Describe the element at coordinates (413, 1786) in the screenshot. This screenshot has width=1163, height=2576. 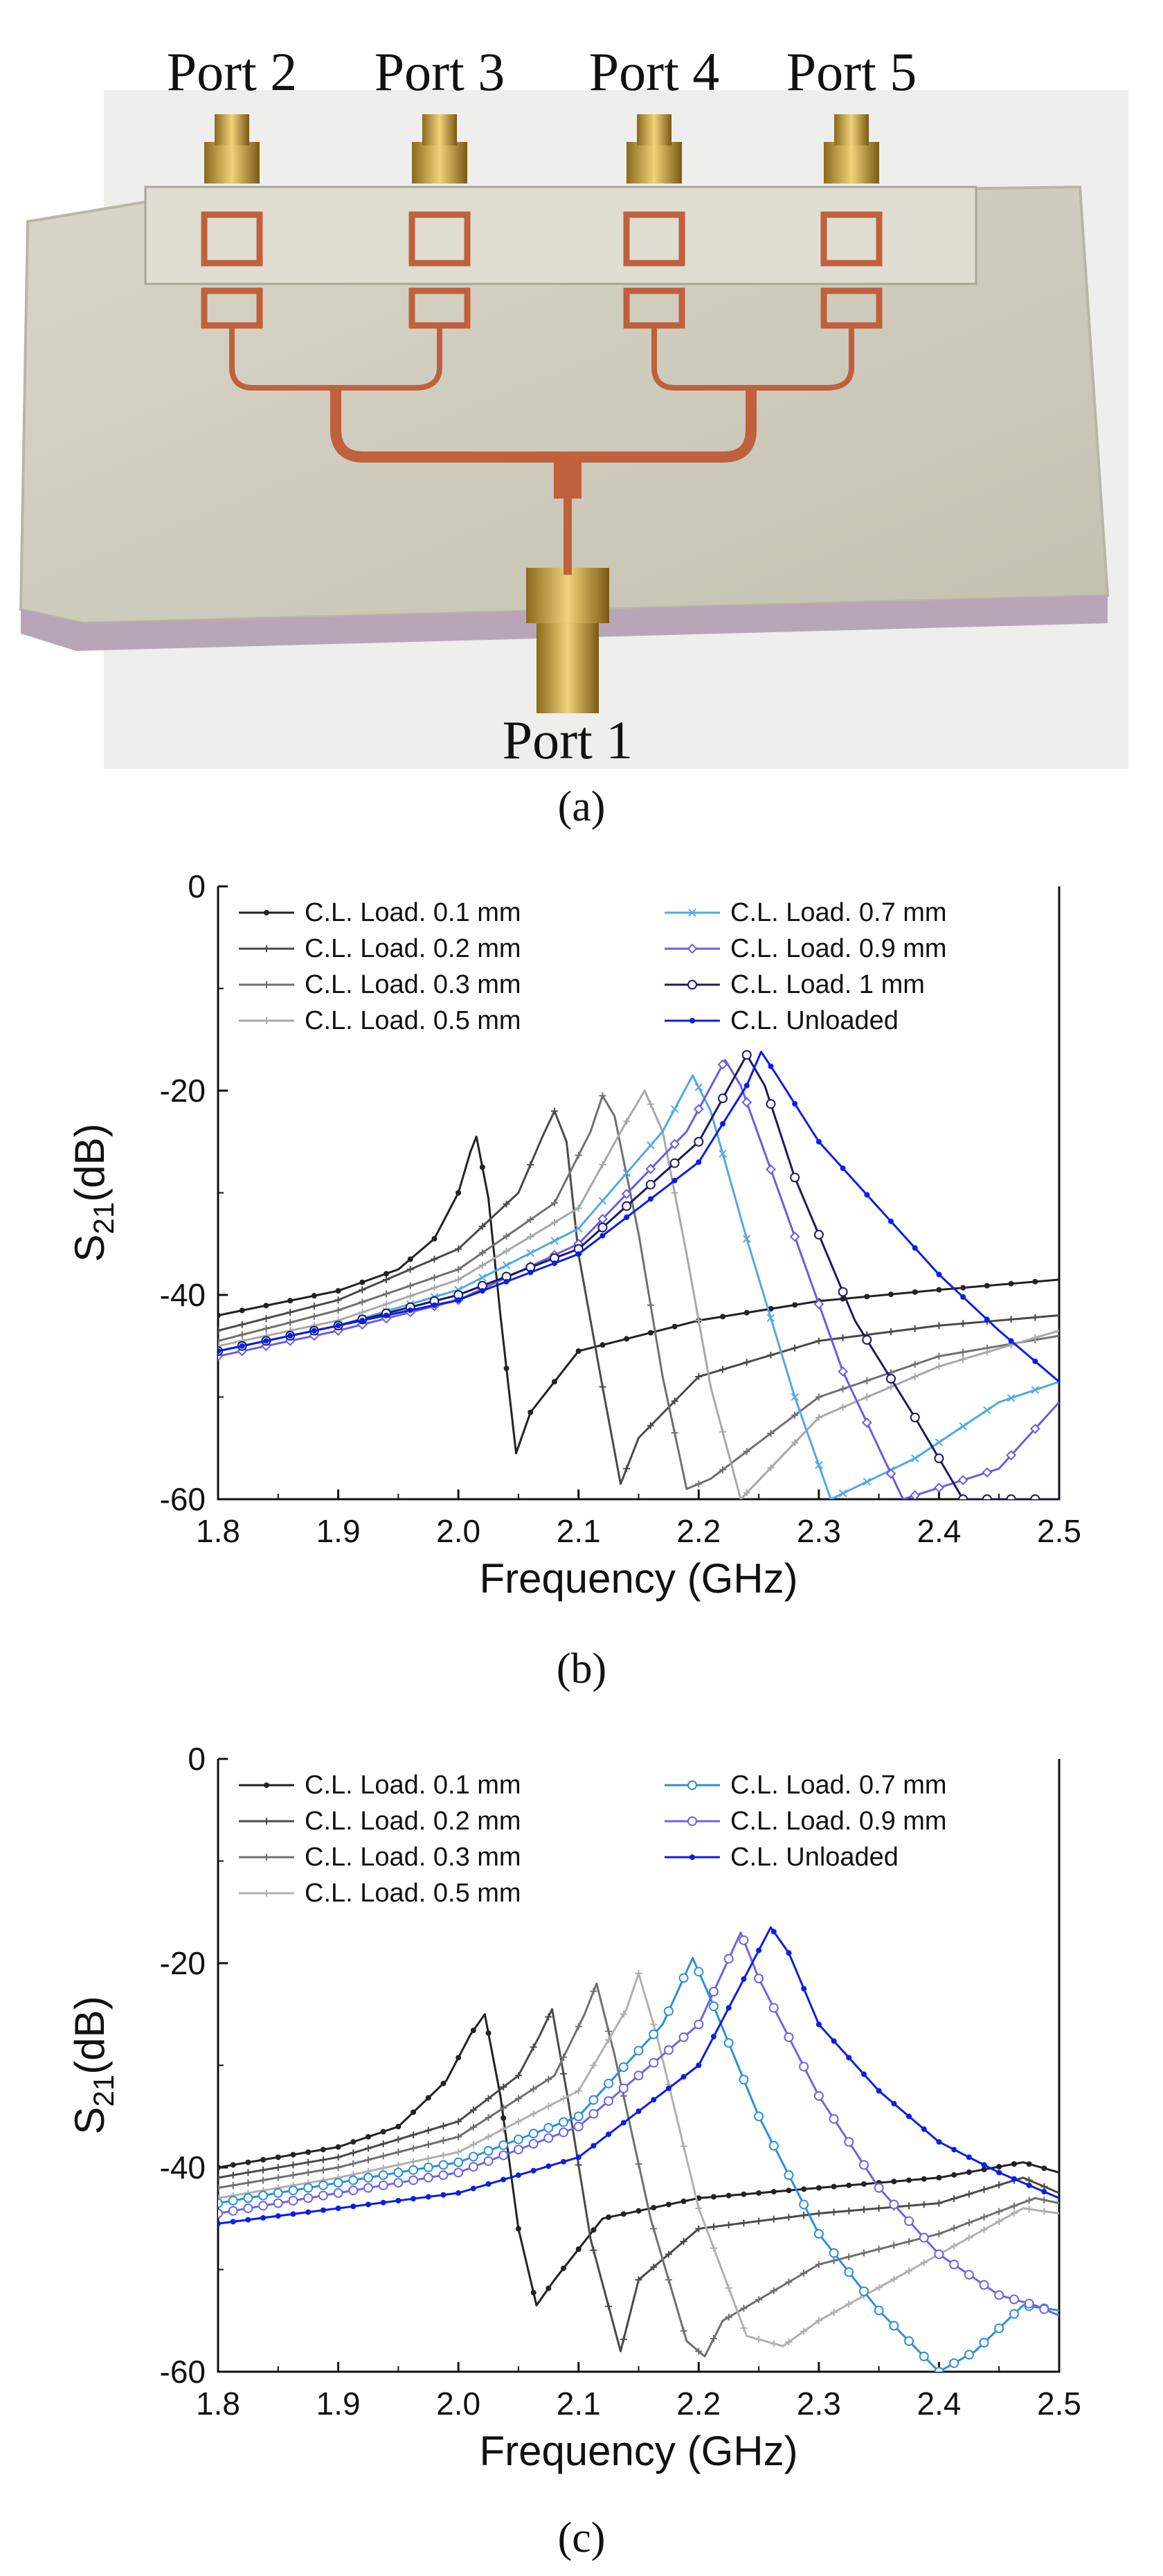
I see `legend-label: C.L. Load. 0.1 mm` at that location.